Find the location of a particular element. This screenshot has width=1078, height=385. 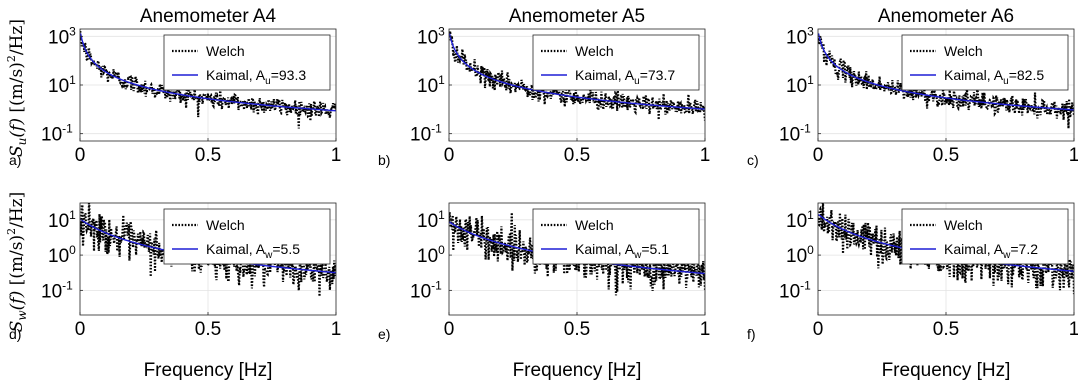

legend: Welch Kaimal, Au=93.3 is located at coordinates (247, 62).